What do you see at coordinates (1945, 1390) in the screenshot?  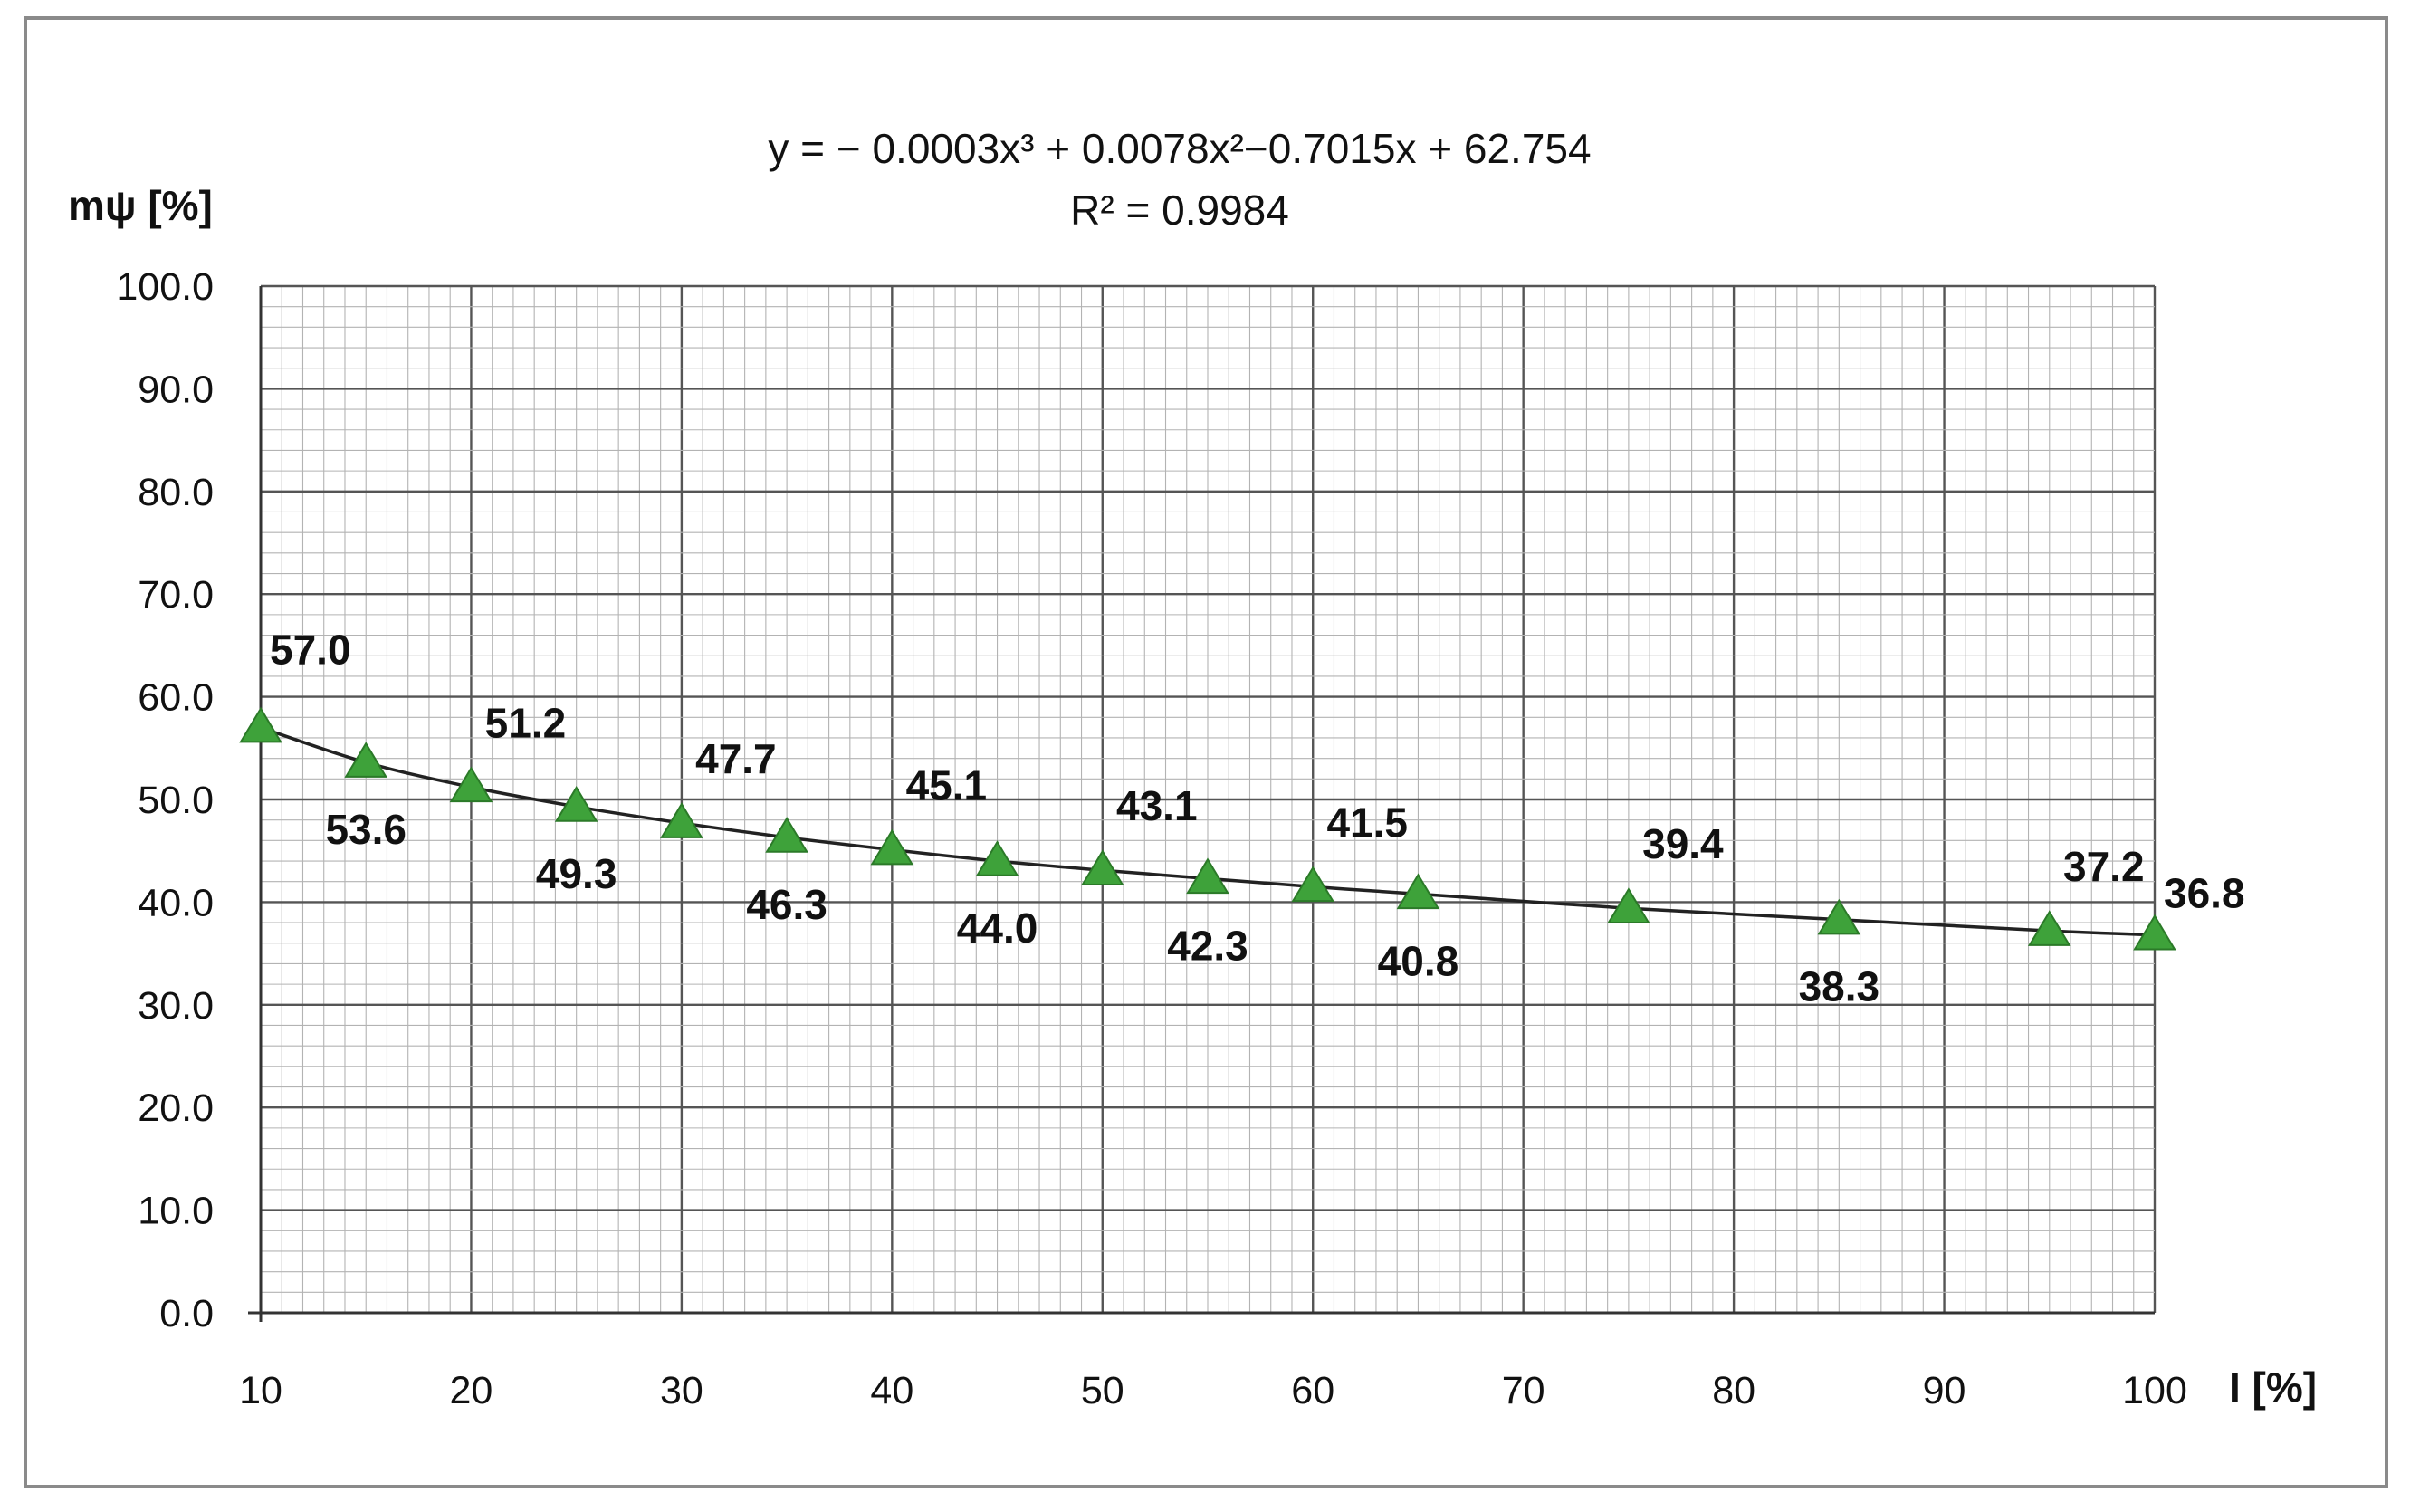 I see `x-tick-label: 90` at bounding box center [1945, 1390].